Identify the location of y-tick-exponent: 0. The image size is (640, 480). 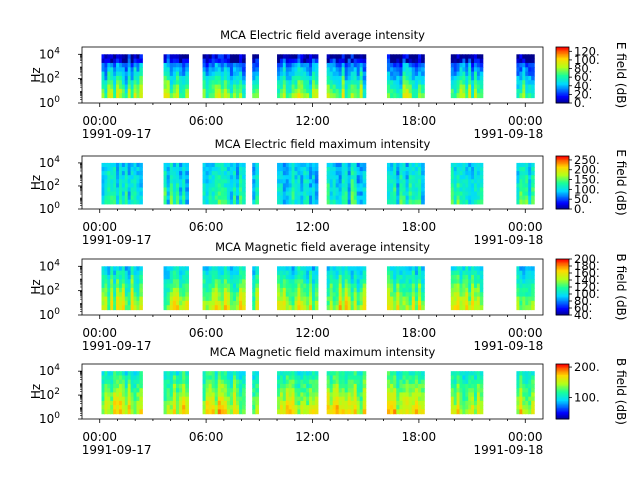
(57, 312).